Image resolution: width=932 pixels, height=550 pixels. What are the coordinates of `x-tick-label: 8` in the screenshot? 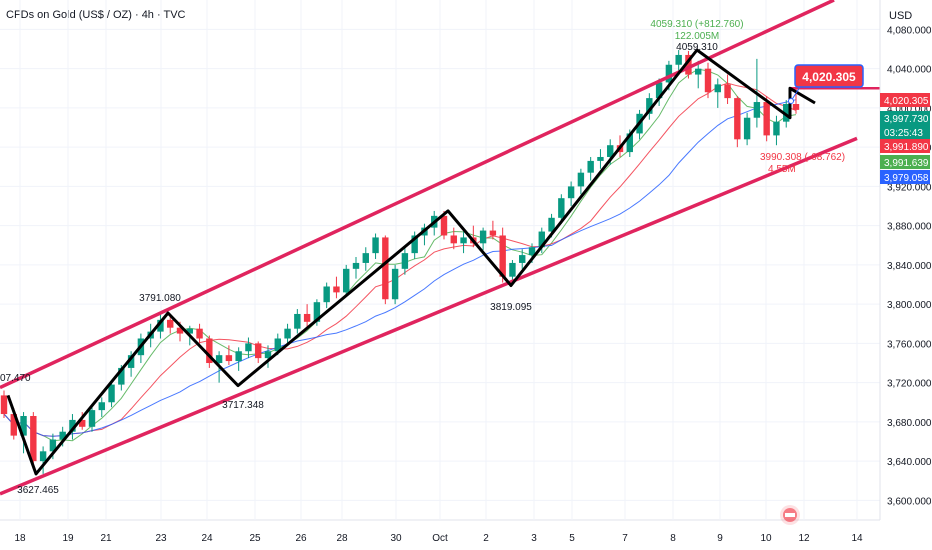 It's located at (673, 538).